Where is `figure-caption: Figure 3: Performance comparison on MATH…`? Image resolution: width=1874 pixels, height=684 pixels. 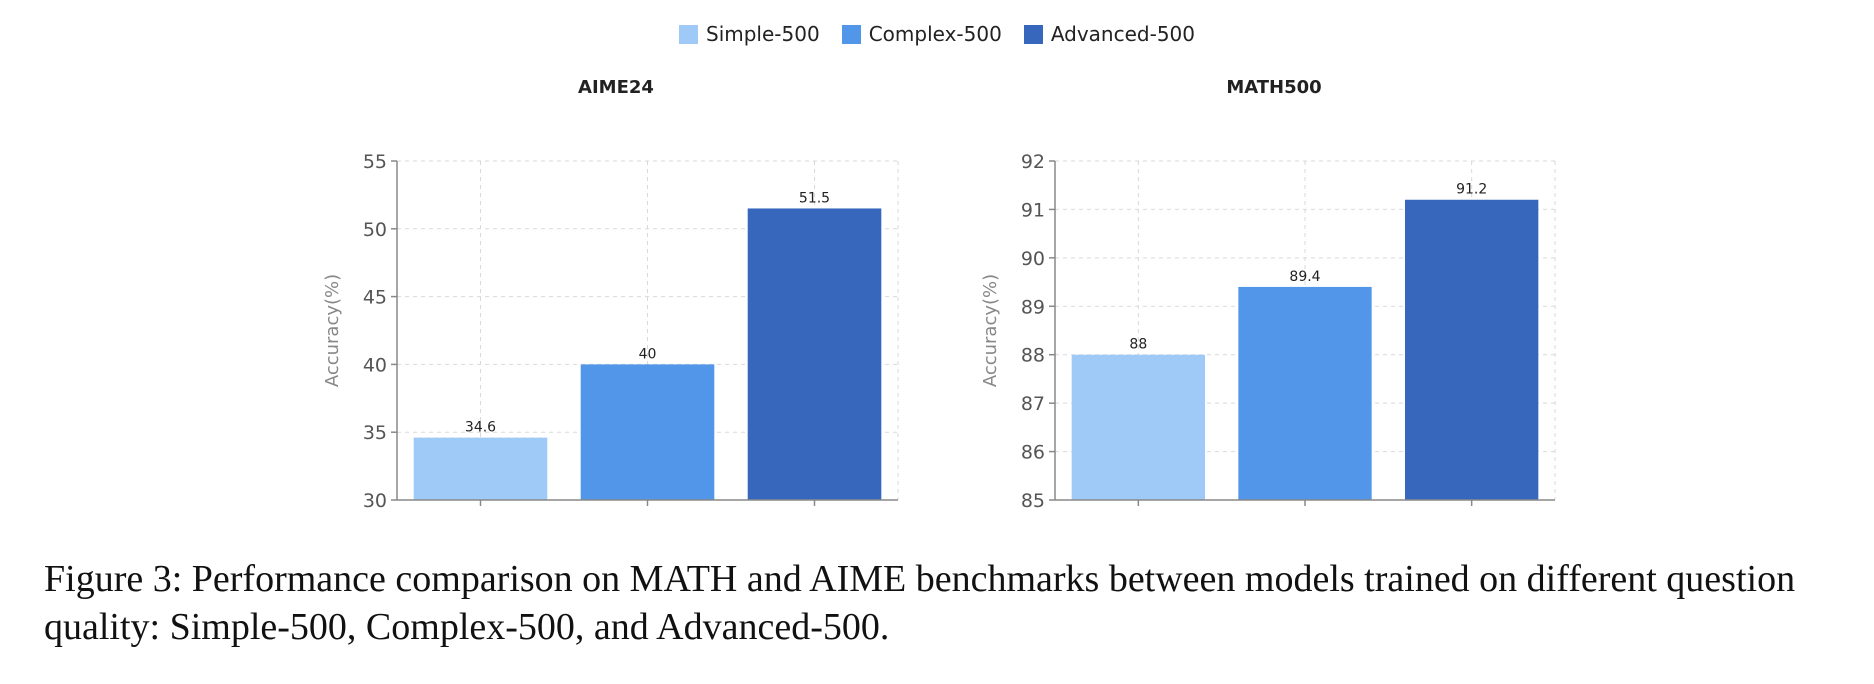 figure-caption: Figure 3: Performance comparison on MATH… is located at coordinates (920, 603).